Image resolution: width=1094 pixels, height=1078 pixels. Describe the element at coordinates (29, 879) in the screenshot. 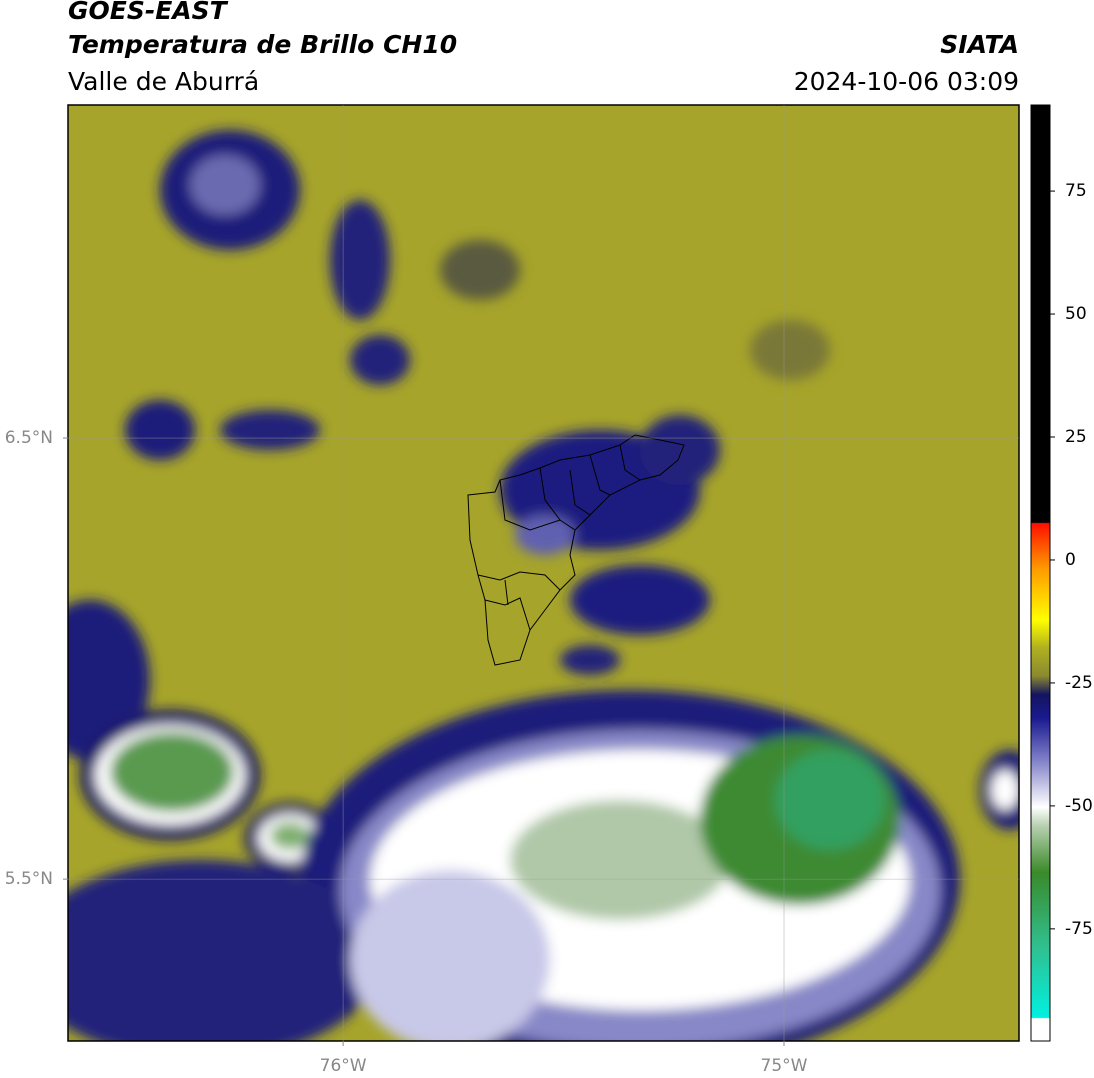

I see `y-tick-label: 5.5°N` at that location.